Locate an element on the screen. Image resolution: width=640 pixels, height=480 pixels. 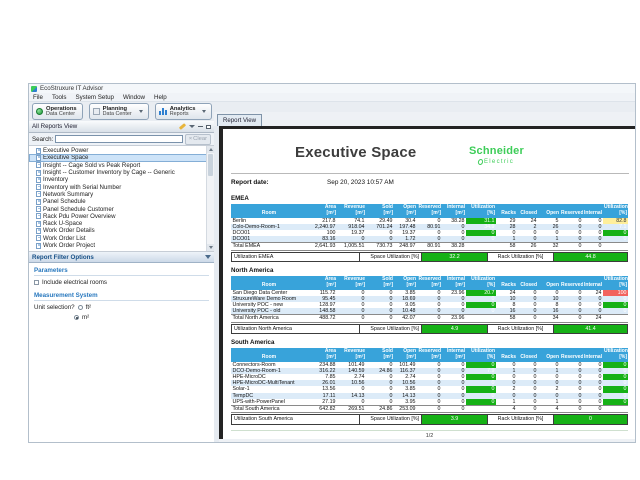
sidebar-item-inventory: Inventory is located at coordinates (121, 179).